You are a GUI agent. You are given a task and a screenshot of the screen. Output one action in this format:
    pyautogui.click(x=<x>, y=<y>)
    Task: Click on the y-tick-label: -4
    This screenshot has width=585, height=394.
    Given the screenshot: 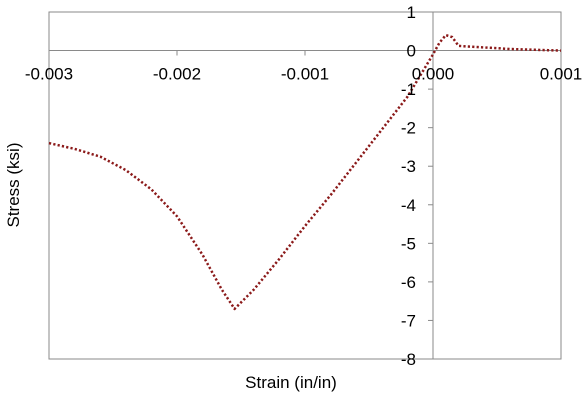 What is the action you would take?
    pyautogui.click(x=408, y=205)
    